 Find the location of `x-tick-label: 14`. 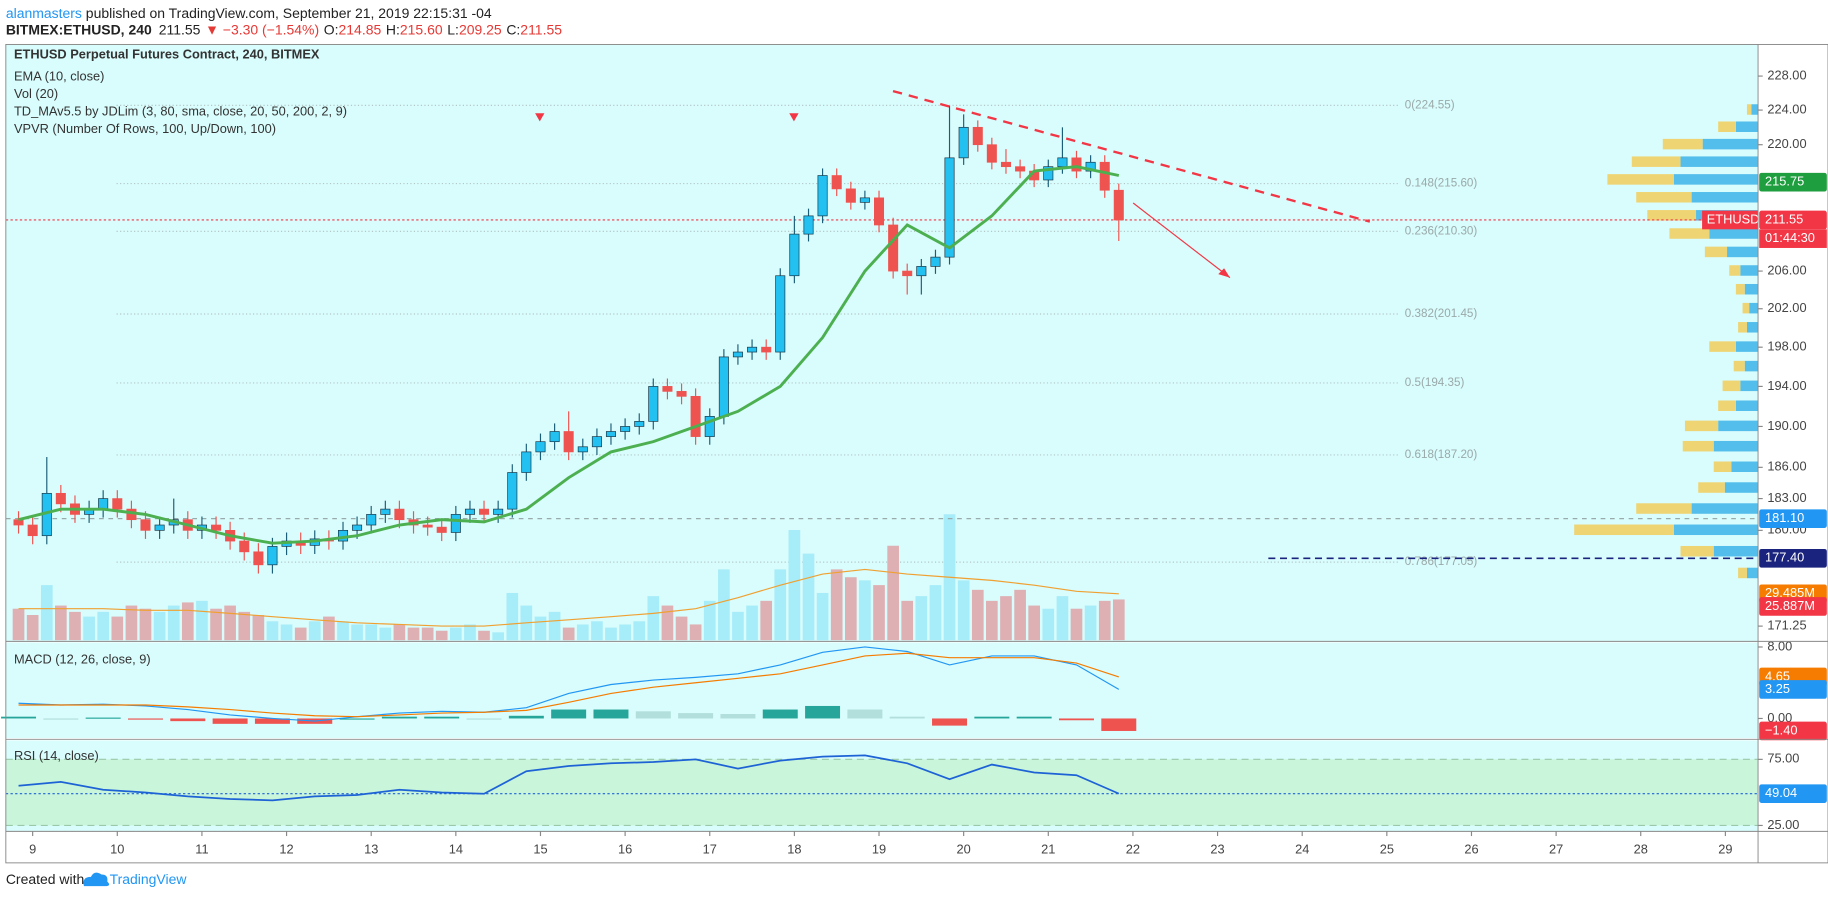

x-tick-label: 14 is located at coordinates (456, 848).